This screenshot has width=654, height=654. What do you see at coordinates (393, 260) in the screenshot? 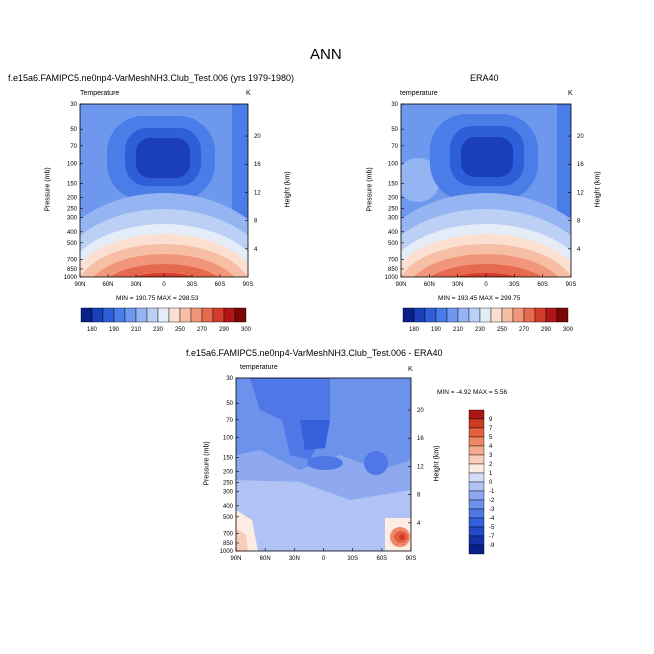
I see `p2-ytick-label: 700` at bounding box center [393, 260].